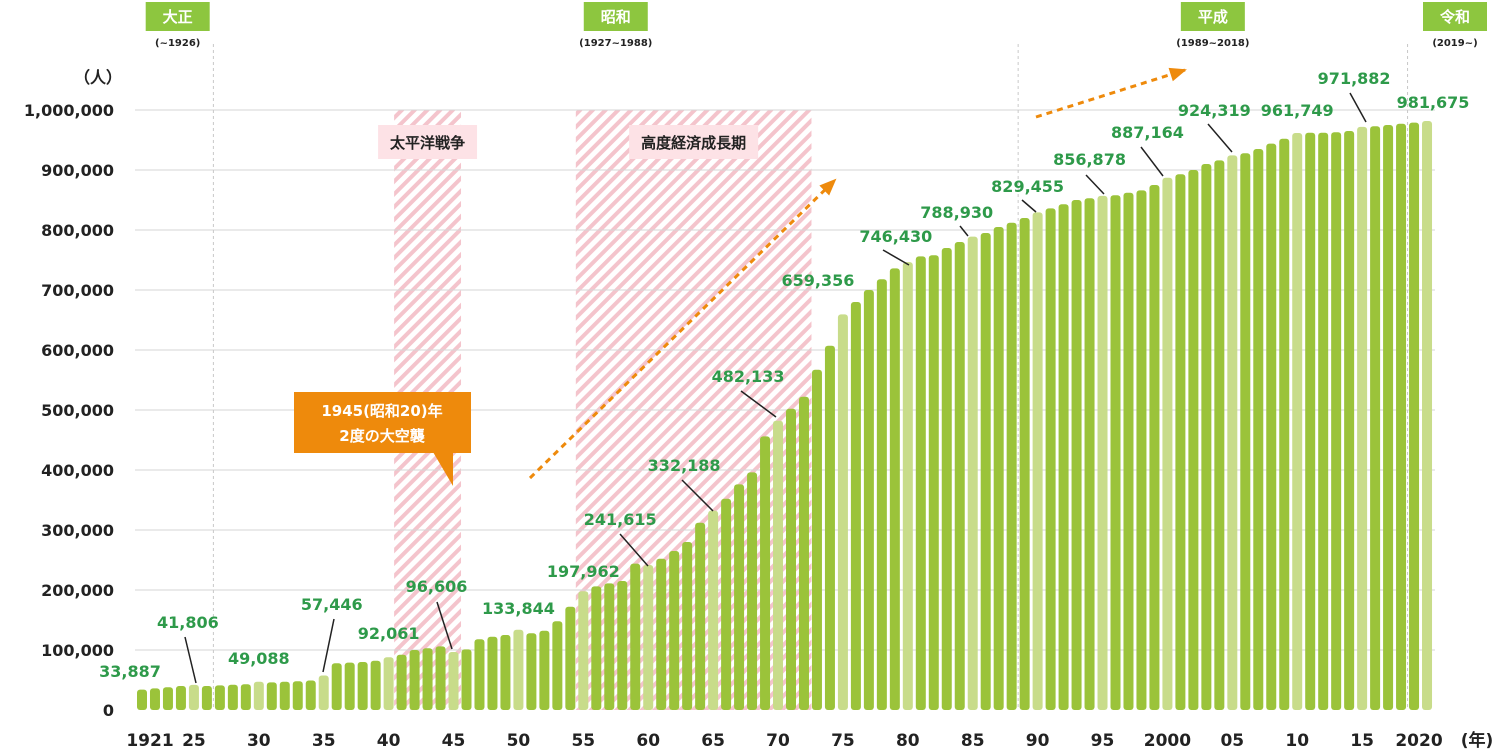  I want to click on data-label: 92,061, so click(389, 633).